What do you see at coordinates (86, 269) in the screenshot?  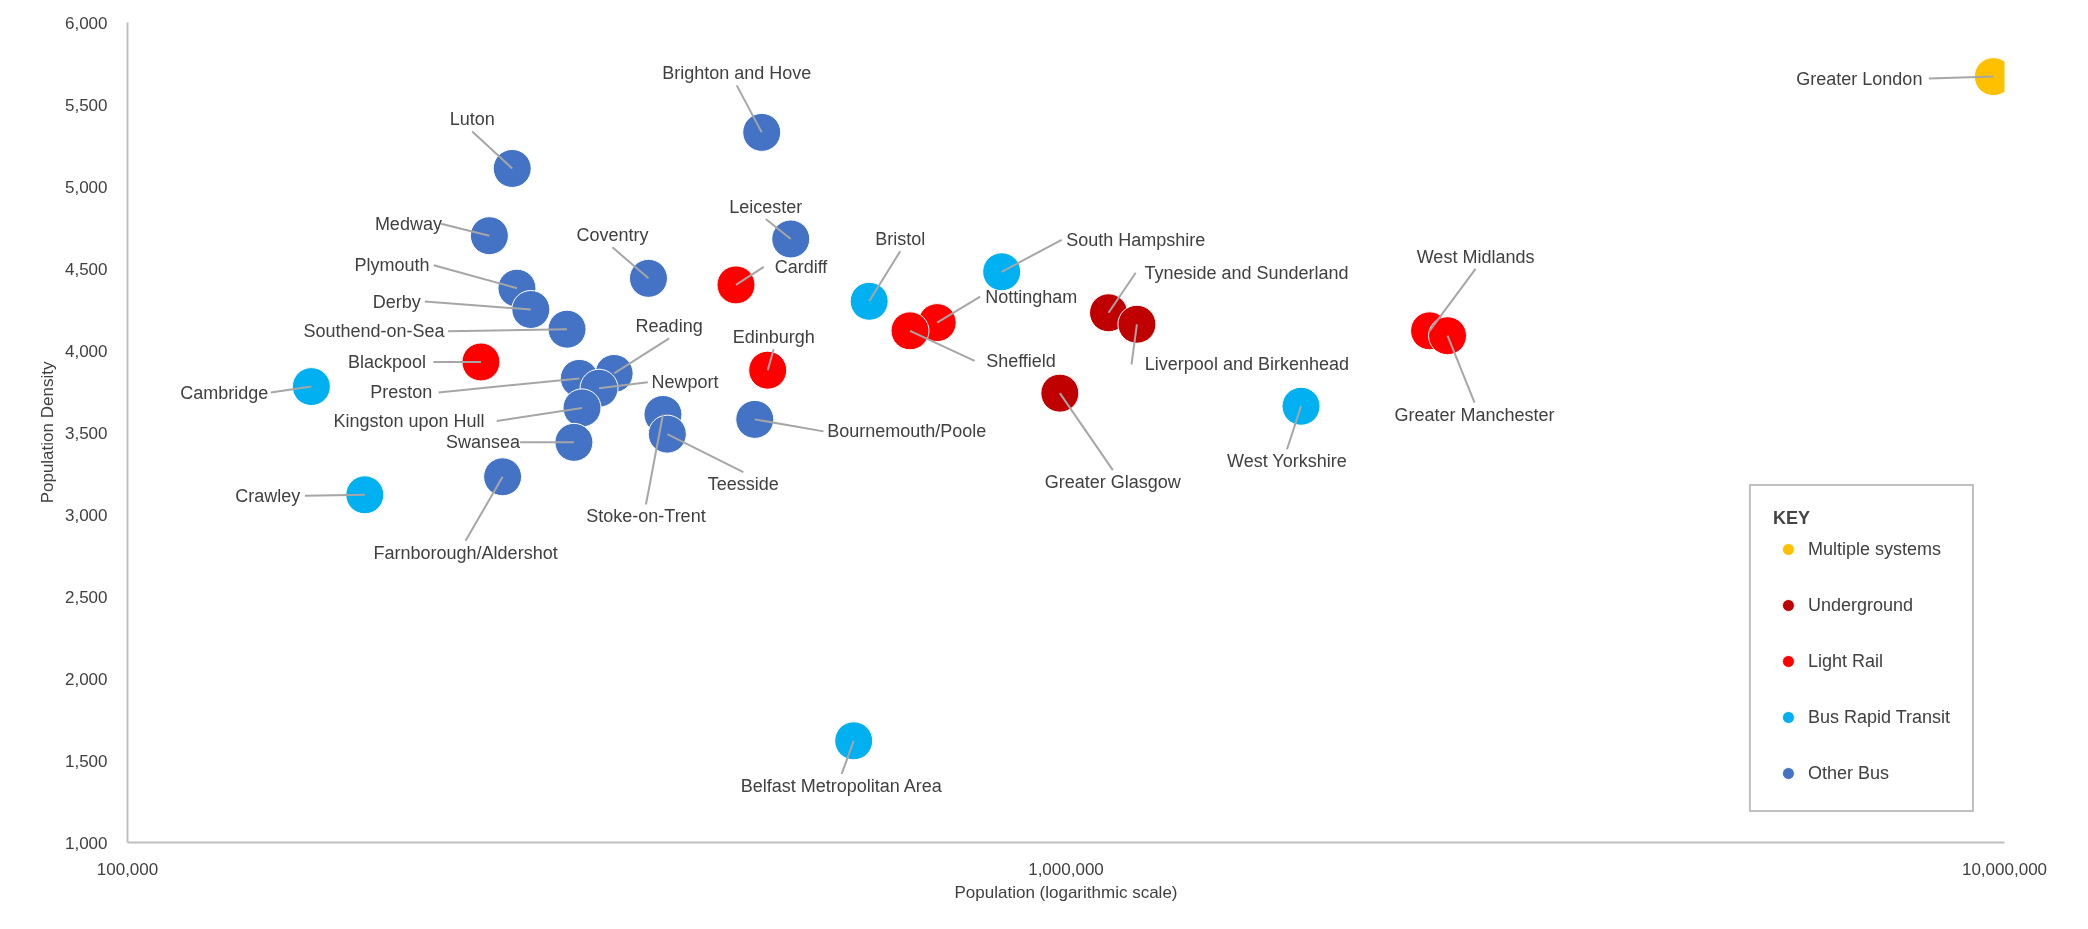 I see `y-tick-label: 4,500` at bounding box center [86, 269].